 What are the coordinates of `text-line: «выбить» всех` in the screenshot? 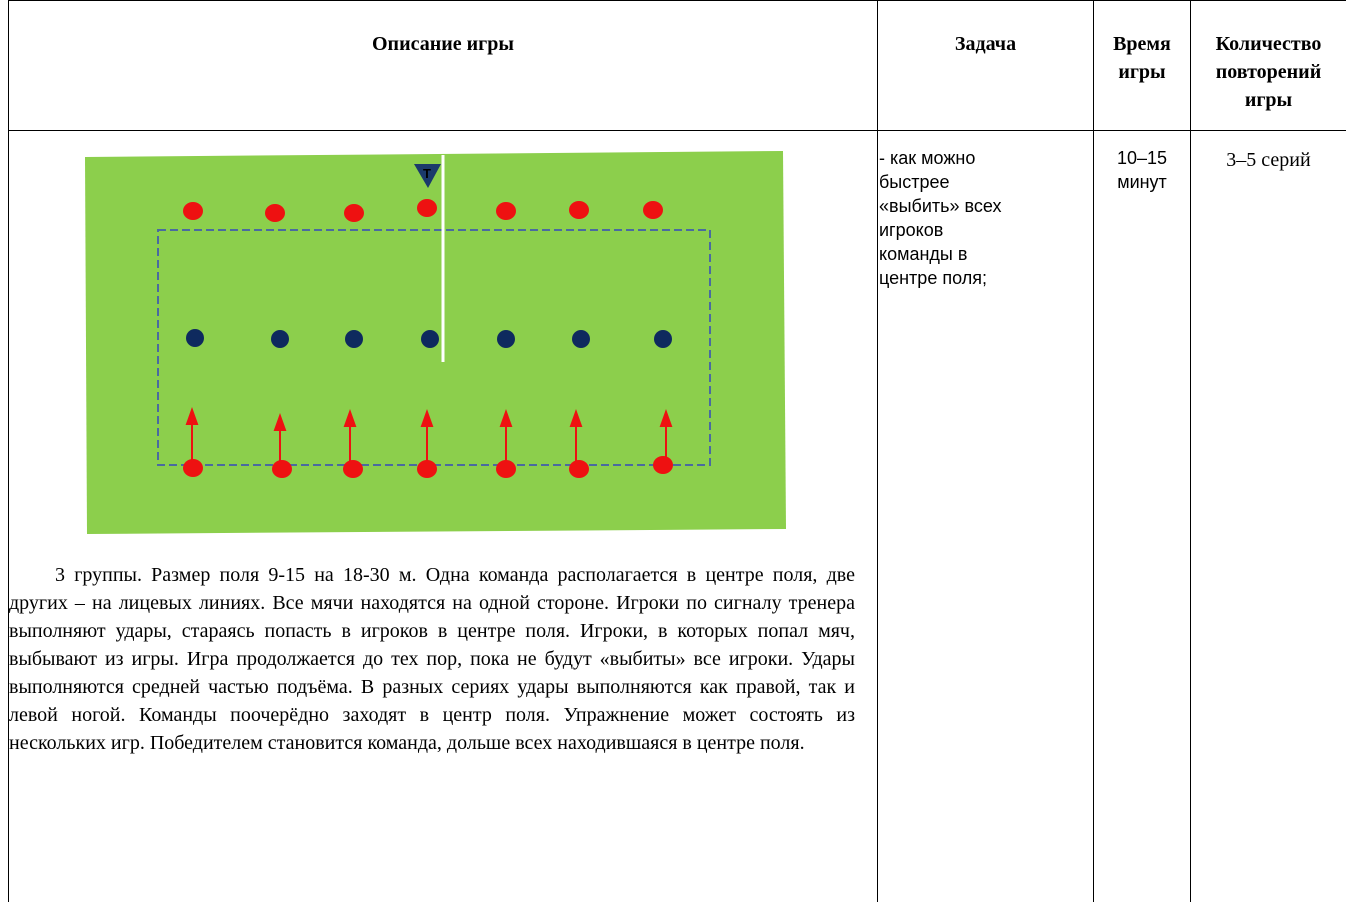 It's located at (940, 206).